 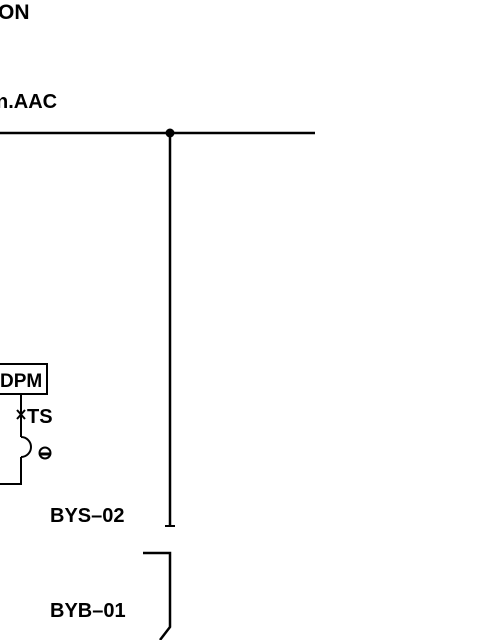 I want to click on bus-partial-label: n.AAC, so click(x=28, y=102).